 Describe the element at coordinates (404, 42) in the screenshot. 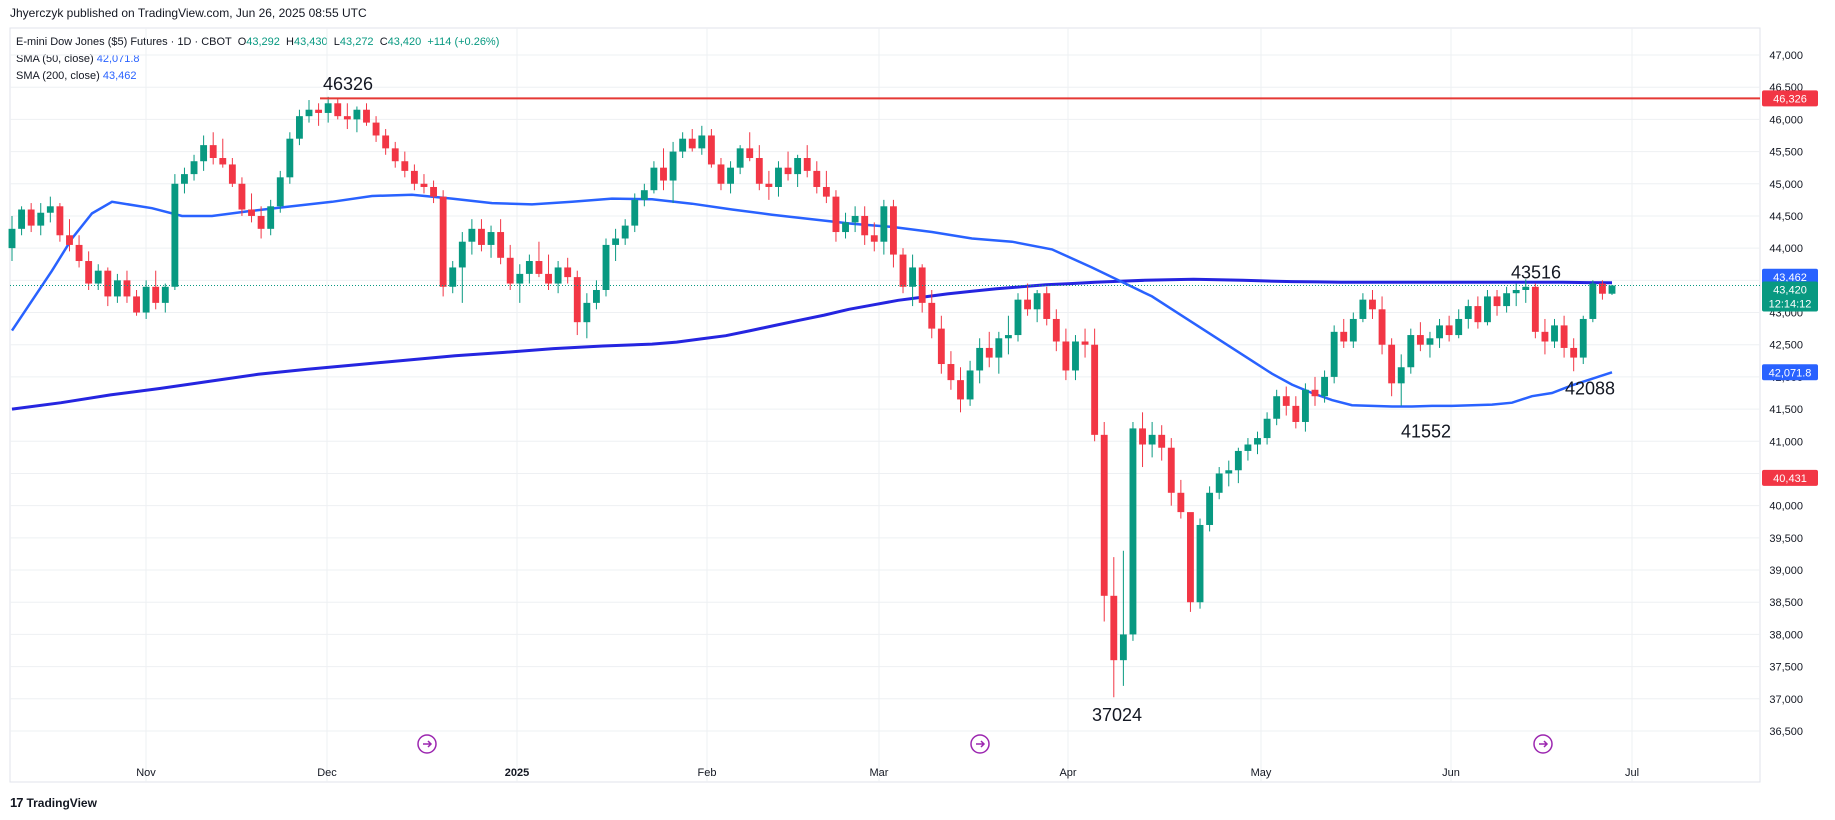

I see `close-value: 43,420` at that location.